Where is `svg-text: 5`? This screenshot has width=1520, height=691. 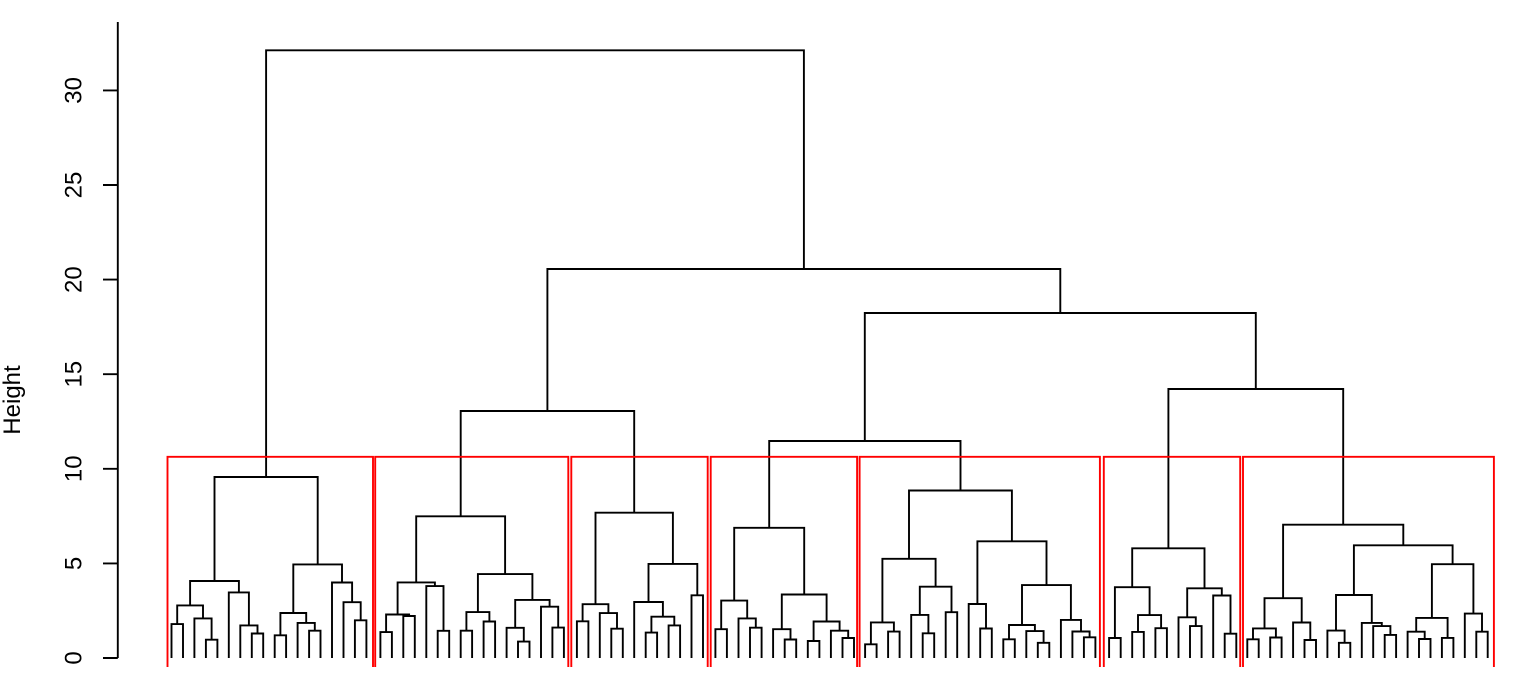 svg-text: 5 is located at coordinates (74, 563).